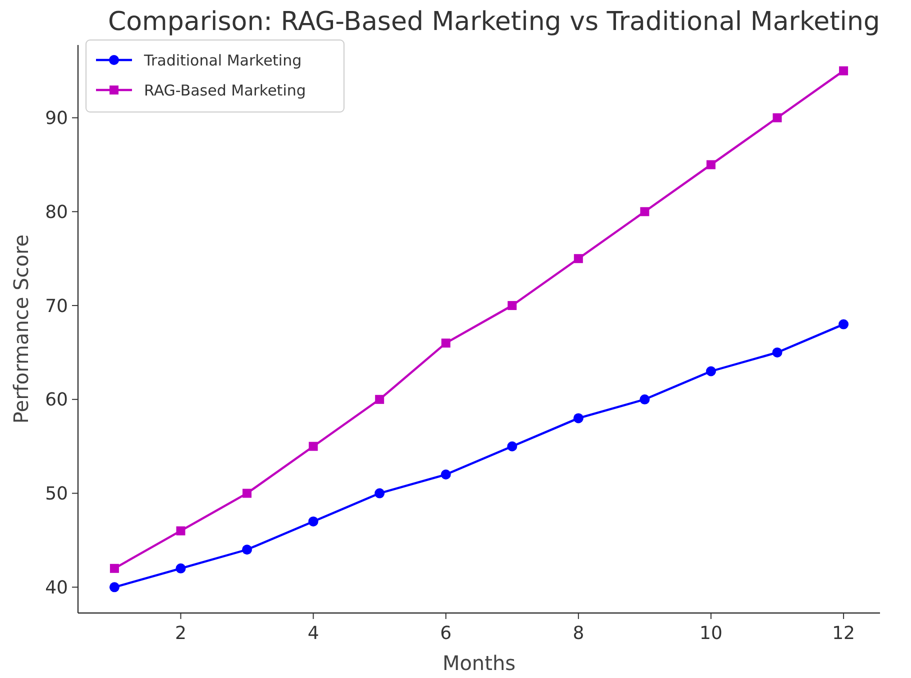 This screenshot has width=911, height=678. Describe the element at coordinates (494, 22) in the screenshot. I see `chart-title: Comparison: RAG-Based Marketing vs Traditional Marketing` at that location.